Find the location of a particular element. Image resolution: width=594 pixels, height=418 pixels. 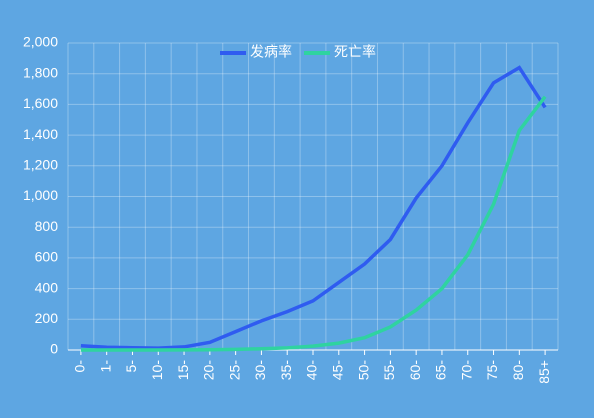

x-tick-label: 60- is located at coordinates (415, 370).